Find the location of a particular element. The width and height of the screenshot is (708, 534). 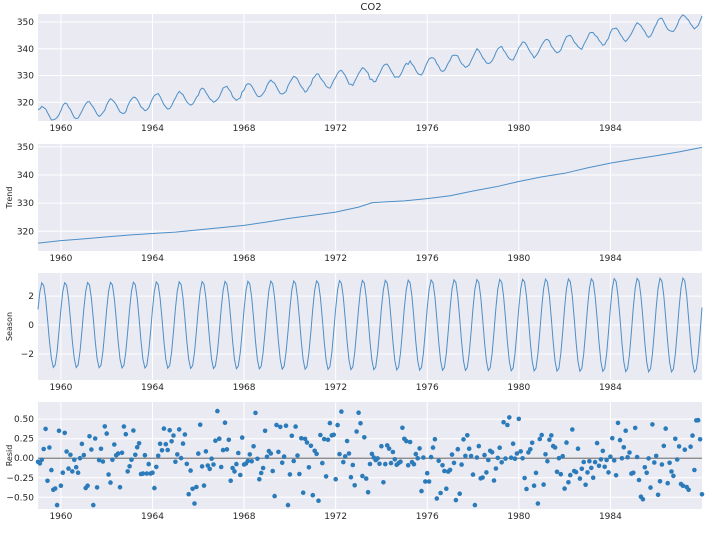

y-tick-label: 320 is located at coordinates (25, 232).